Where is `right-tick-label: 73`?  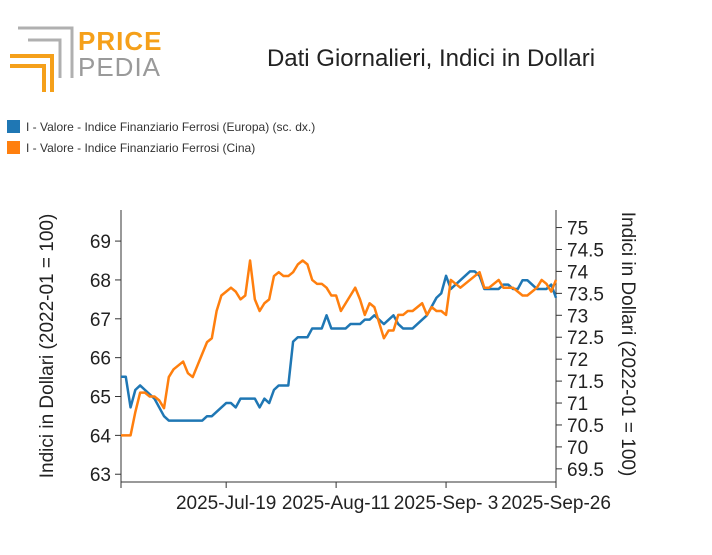
right-tick-label: 73 is located at coordinates (577, 316).